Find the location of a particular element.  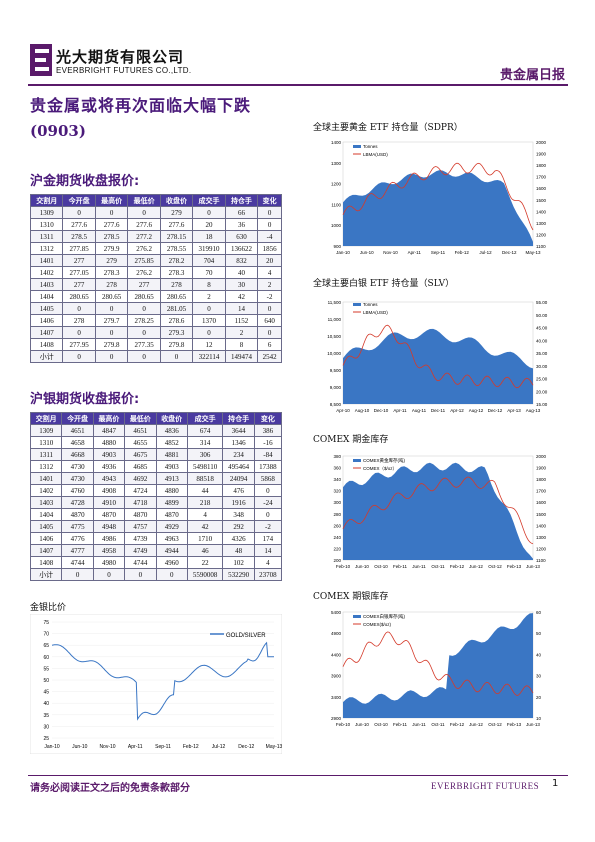

y-tick-label: 9,500 is located at coordinates (336, 370).